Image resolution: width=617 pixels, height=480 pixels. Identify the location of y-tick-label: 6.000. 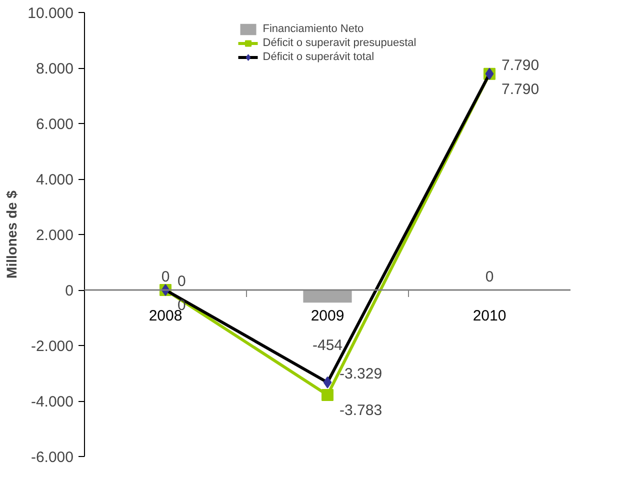
(55, 124).